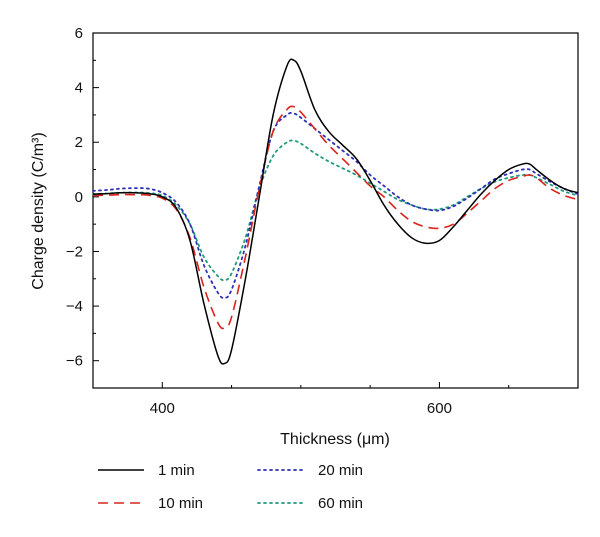  Describe the element at coordinates (340, 503) in the screenshot. I see `legend-label-4: 60 min` at that location.